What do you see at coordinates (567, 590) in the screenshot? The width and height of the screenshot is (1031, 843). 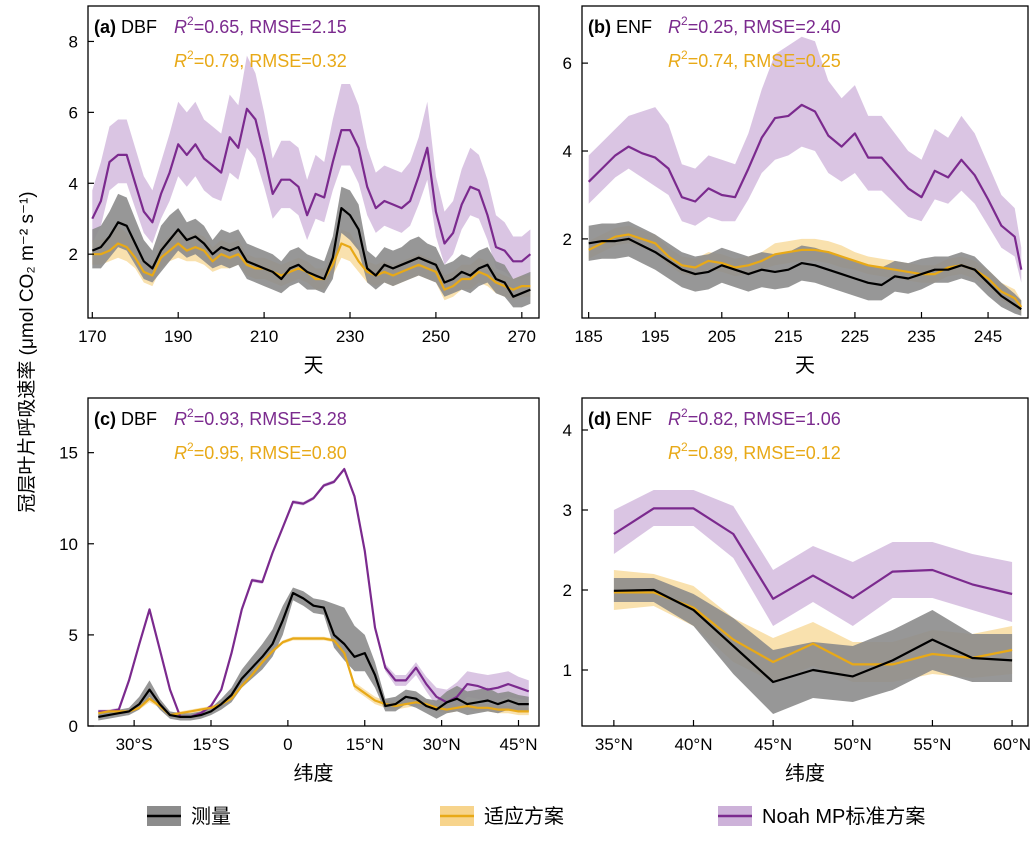 I see `panel-d-ytick-label: 2` at bounding box center [567, 590].